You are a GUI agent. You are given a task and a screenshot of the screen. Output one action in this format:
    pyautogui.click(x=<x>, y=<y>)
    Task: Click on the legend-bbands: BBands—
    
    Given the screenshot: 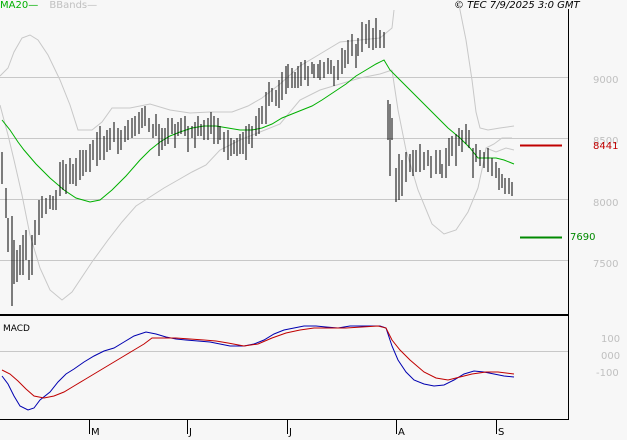 What is the action you would take?
    pyautogui.click(x=73, y=5)
    